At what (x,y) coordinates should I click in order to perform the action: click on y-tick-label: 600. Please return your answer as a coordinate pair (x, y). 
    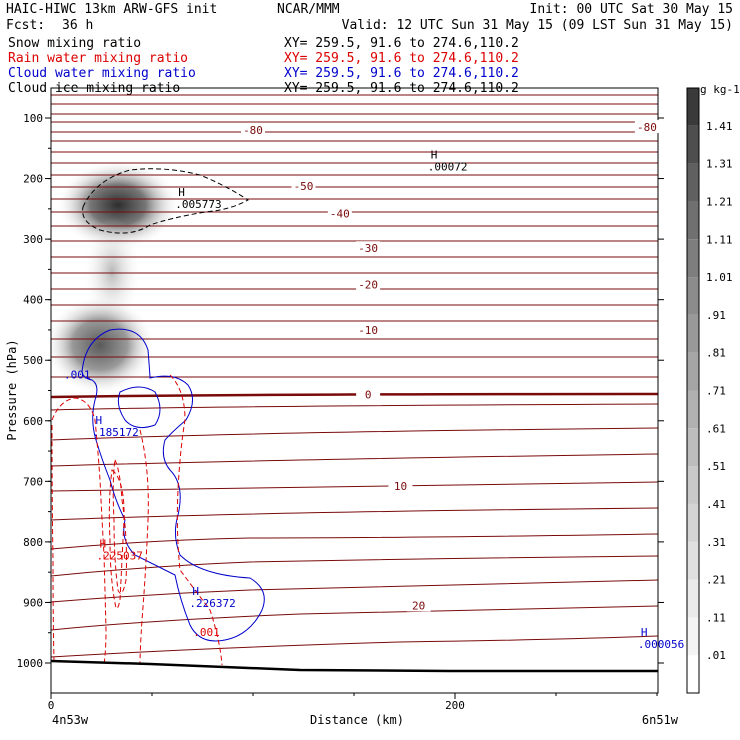
    Looking at the image, I should click on (33, 421).